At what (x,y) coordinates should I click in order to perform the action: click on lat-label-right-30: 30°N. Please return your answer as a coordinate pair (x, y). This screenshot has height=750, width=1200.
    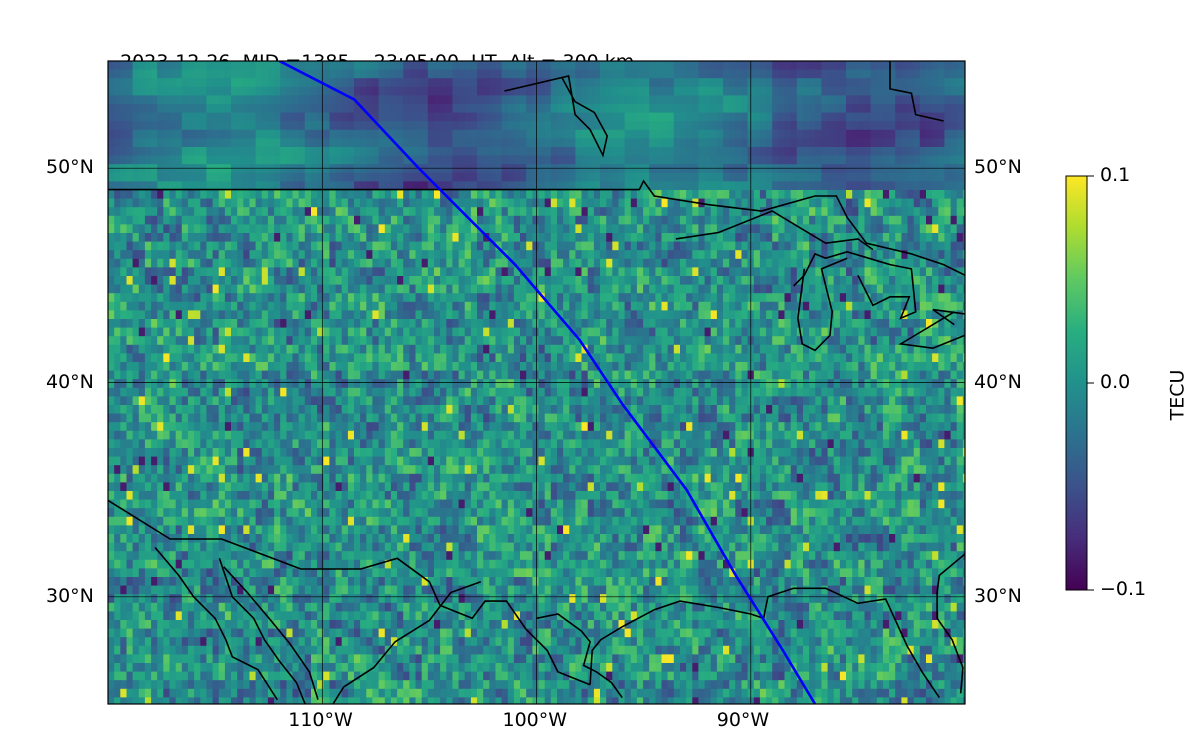
    Looking at the image, I should click on (998, 595).